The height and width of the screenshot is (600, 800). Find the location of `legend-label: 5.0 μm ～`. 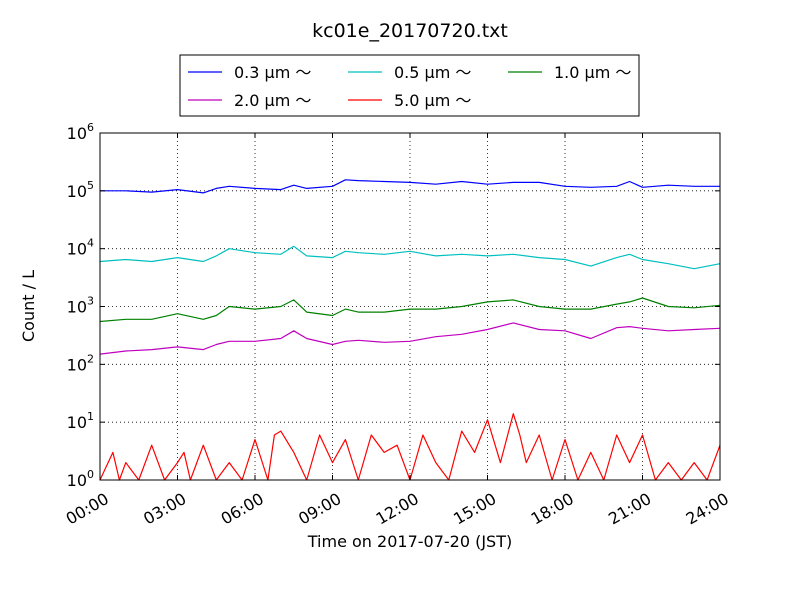

legend-label: 5.0 μm ～ is located at coordinates (432, 100).